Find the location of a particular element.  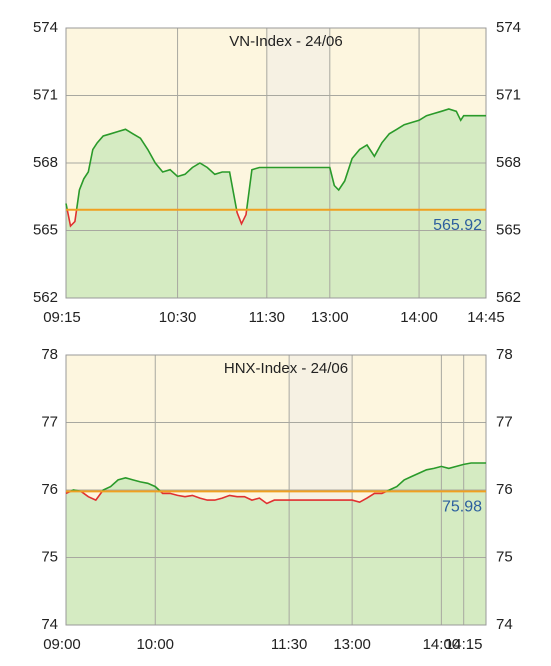

y-tick-label: 76 is located at coordinates (49, 489).